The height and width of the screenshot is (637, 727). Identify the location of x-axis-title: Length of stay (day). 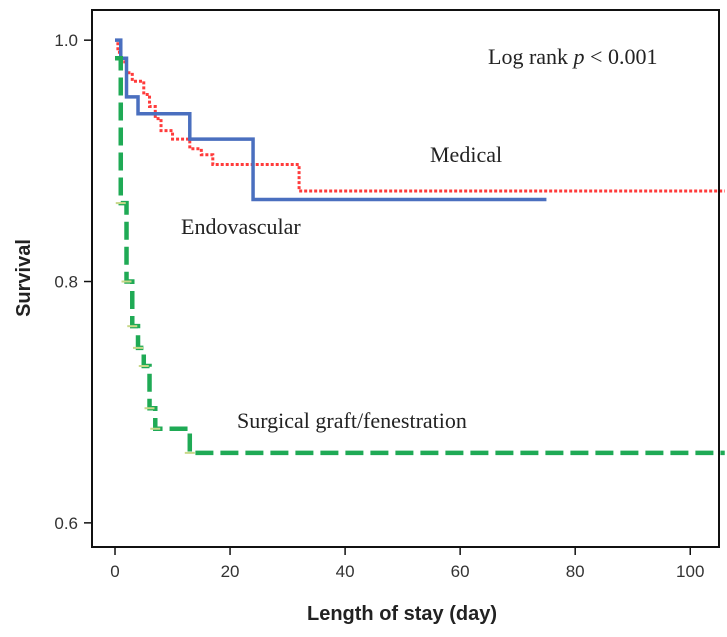
(402, 614).